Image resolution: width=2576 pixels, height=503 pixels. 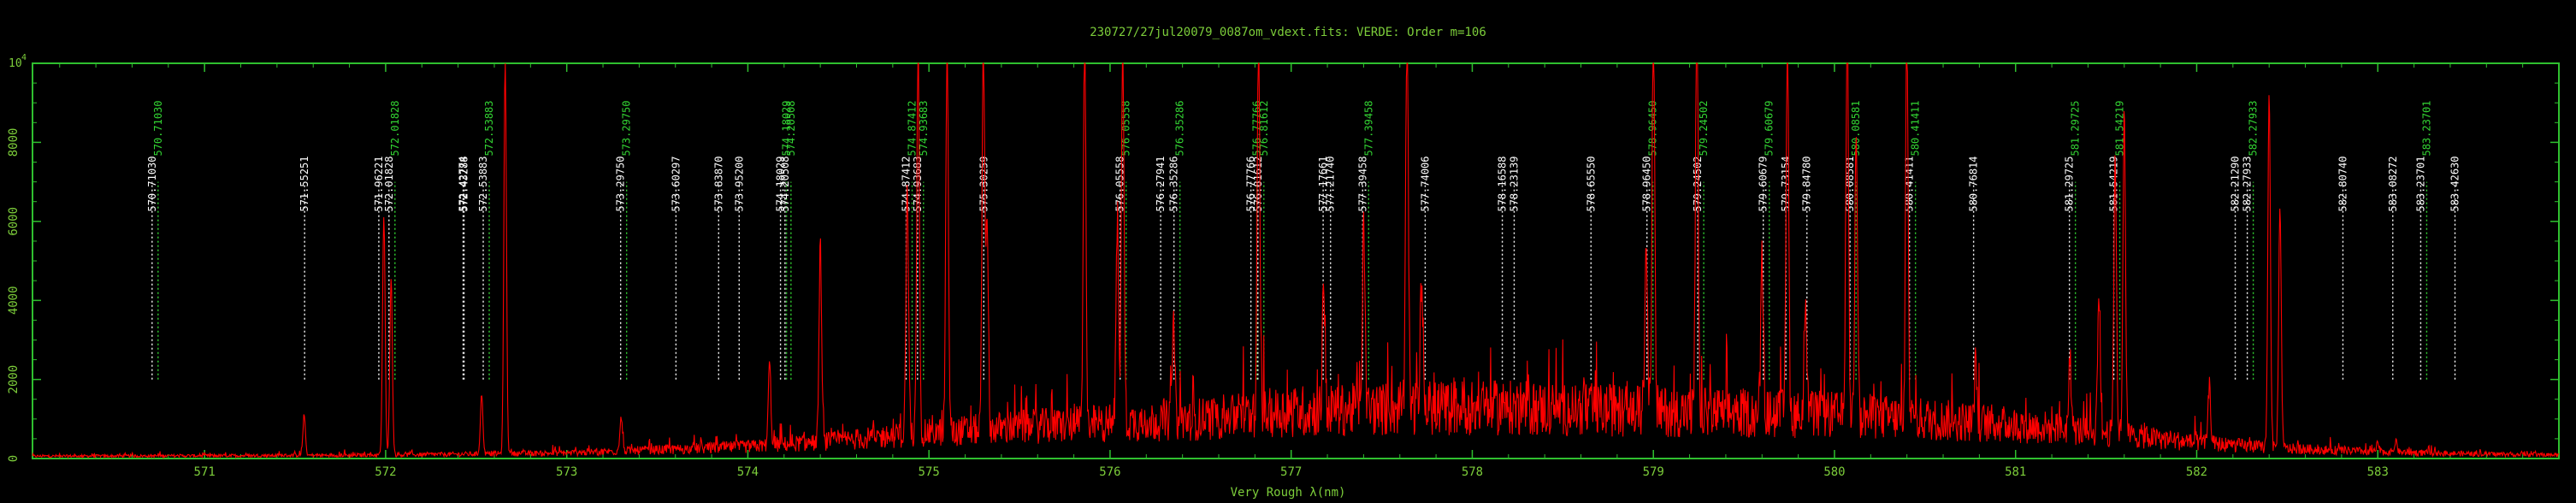 I want to click on line-marker-label: 583.42630, so click(x=2455, y=183).